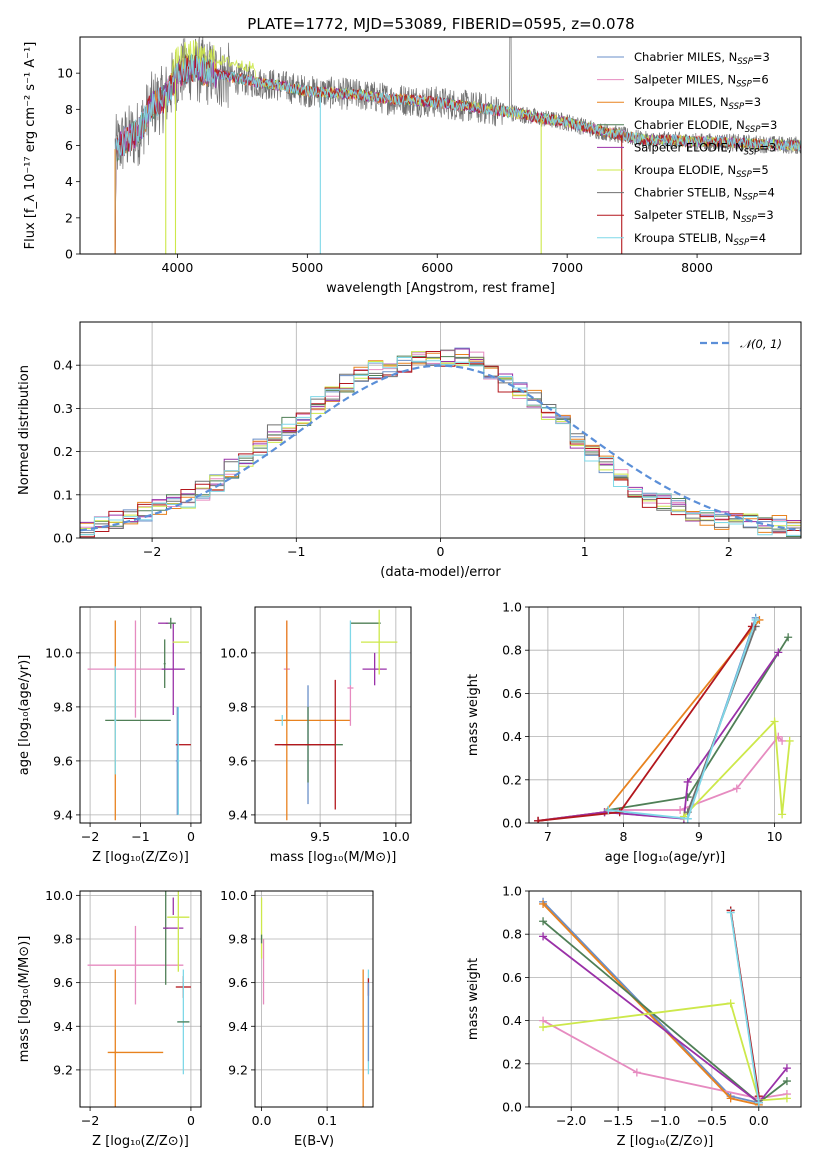 This screenshot has width=819, height=1170. I want to click on legend-label: Kroupa MILES, NSSP=3, so click(697, 103).